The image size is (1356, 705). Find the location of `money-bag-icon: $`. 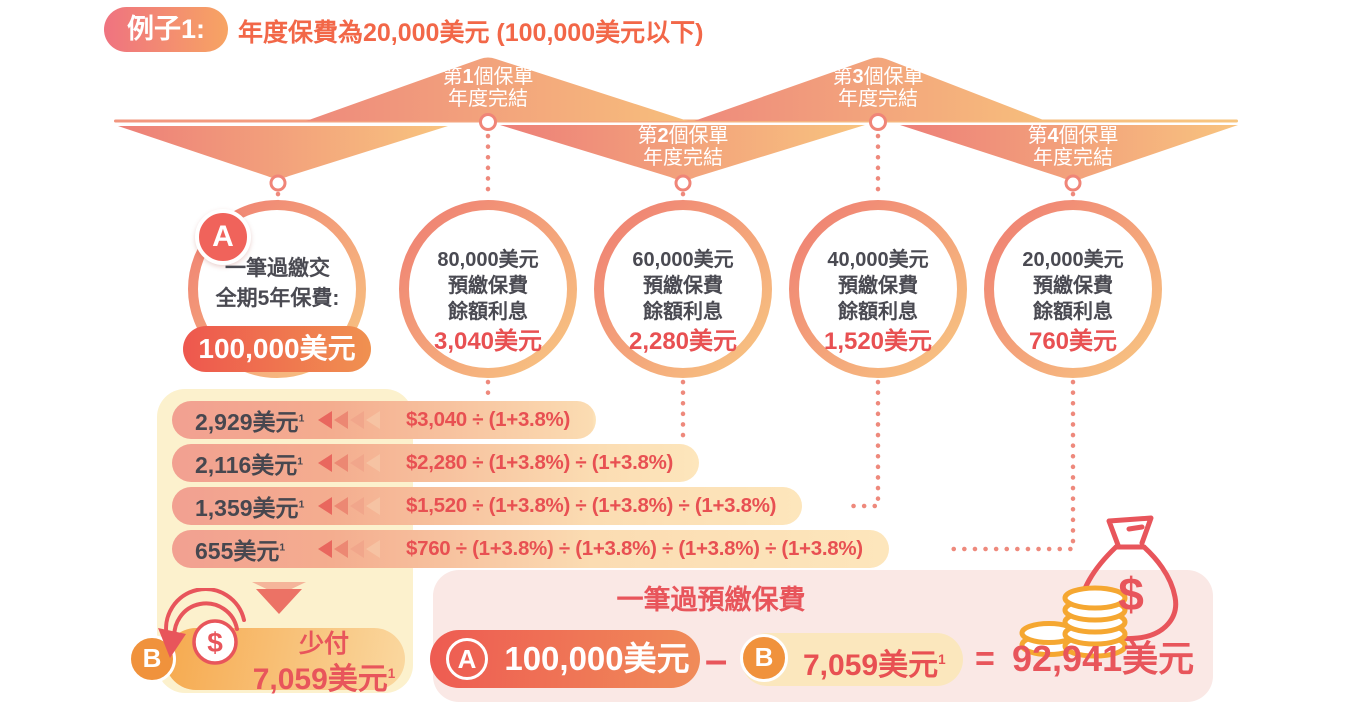

money-bag-icon: $ is located at coordinates (1099, 587).